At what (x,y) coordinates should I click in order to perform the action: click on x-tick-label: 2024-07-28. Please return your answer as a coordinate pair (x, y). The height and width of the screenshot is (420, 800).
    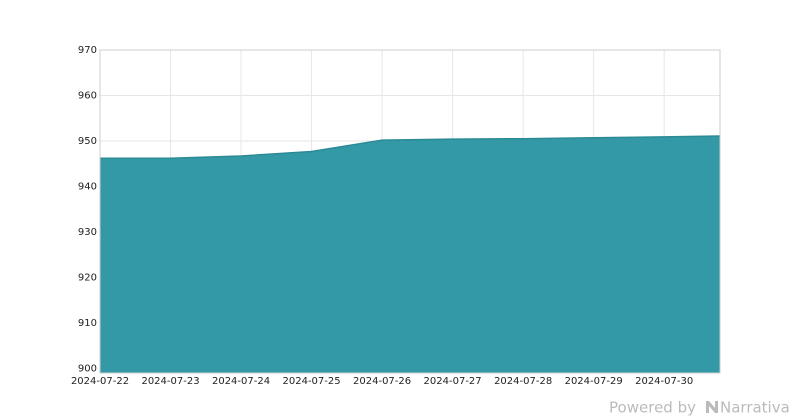
    Looking at the image, I should click on (523, 381).